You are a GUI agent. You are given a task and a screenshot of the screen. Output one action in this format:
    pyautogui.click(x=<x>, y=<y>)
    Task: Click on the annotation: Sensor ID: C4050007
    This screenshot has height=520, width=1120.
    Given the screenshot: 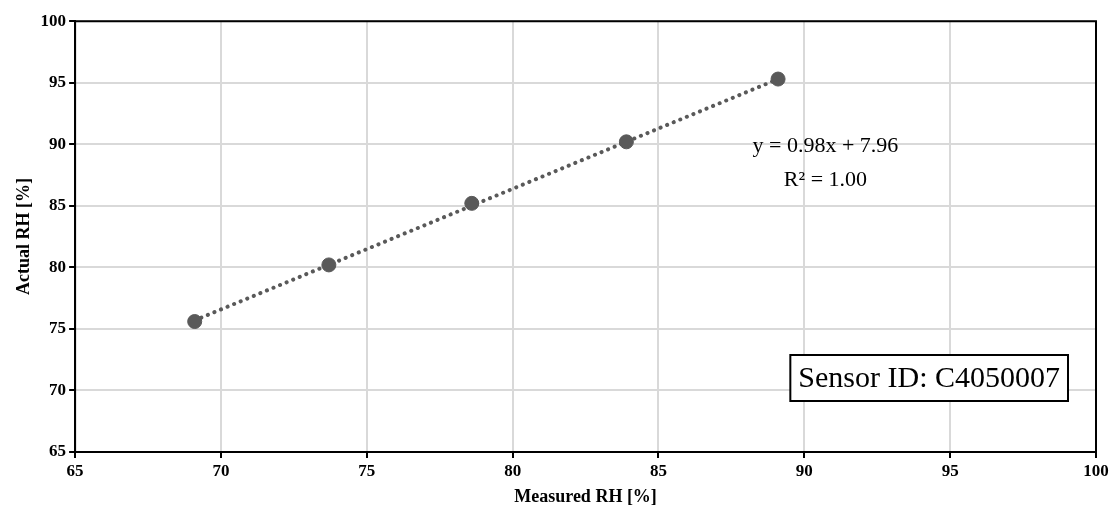 What is the action you would take?
    pyautogui.click(x=929, y=376)
    